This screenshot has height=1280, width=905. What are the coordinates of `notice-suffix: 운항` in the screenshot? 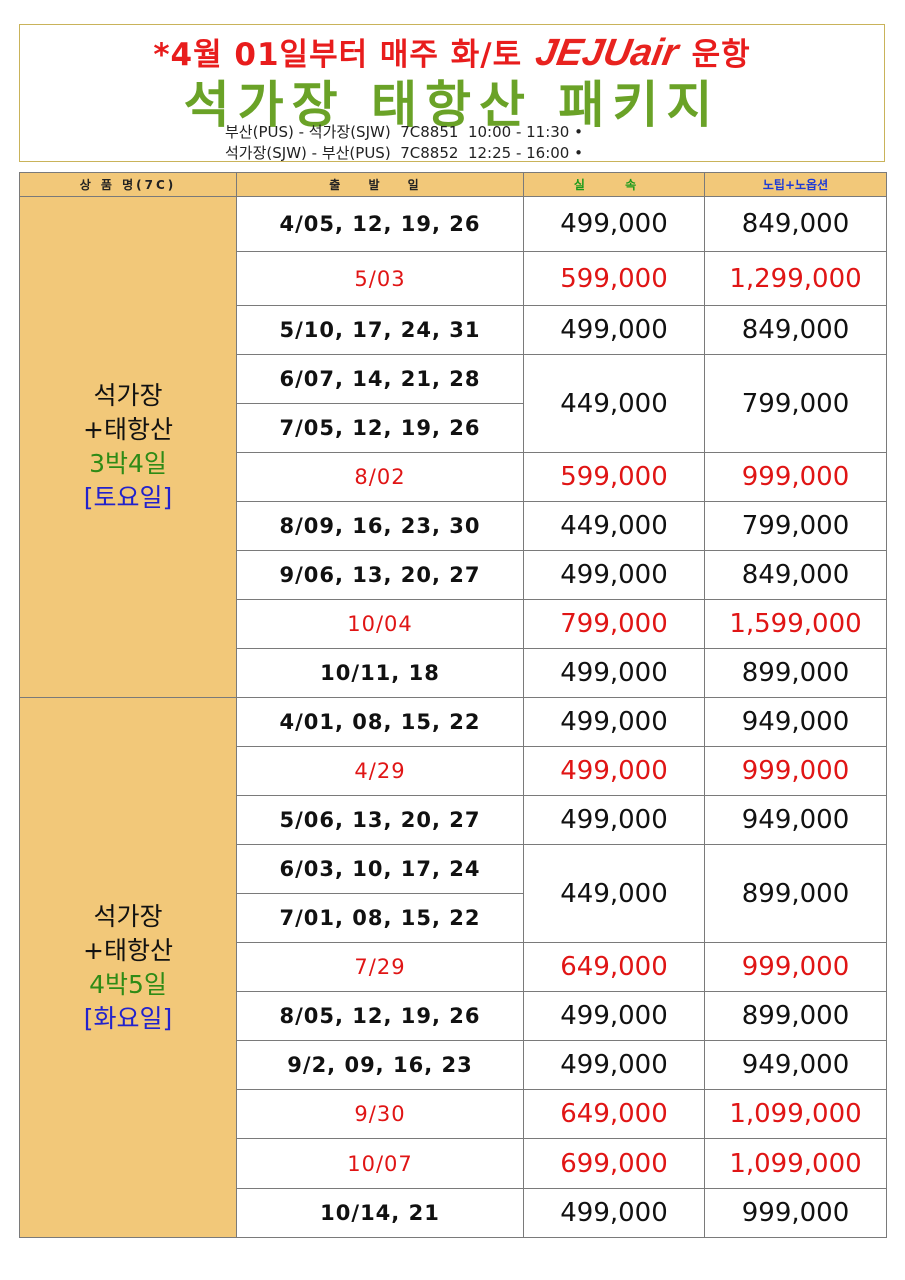 It's located at (721, 55).